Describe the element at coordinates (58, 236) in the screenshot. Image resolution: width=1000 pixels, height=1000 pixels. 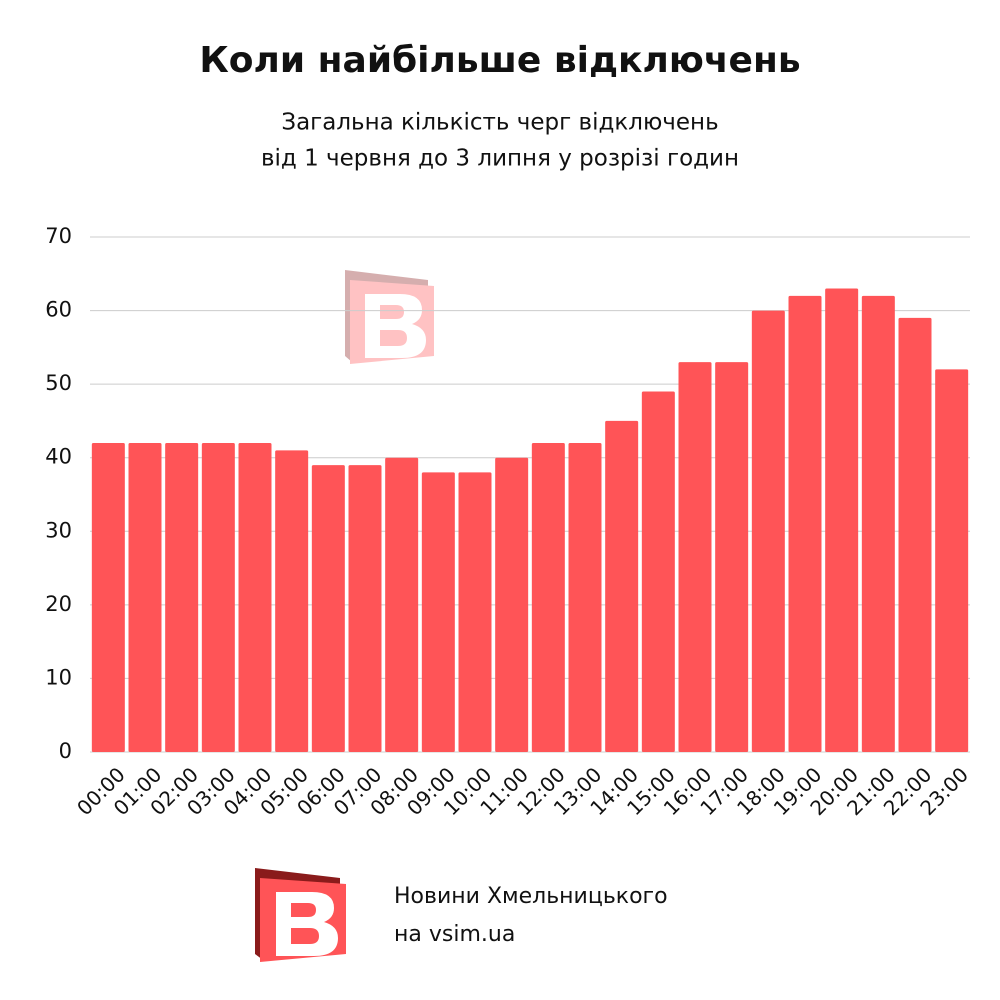
I see `y-tick-label: 70` at that location.